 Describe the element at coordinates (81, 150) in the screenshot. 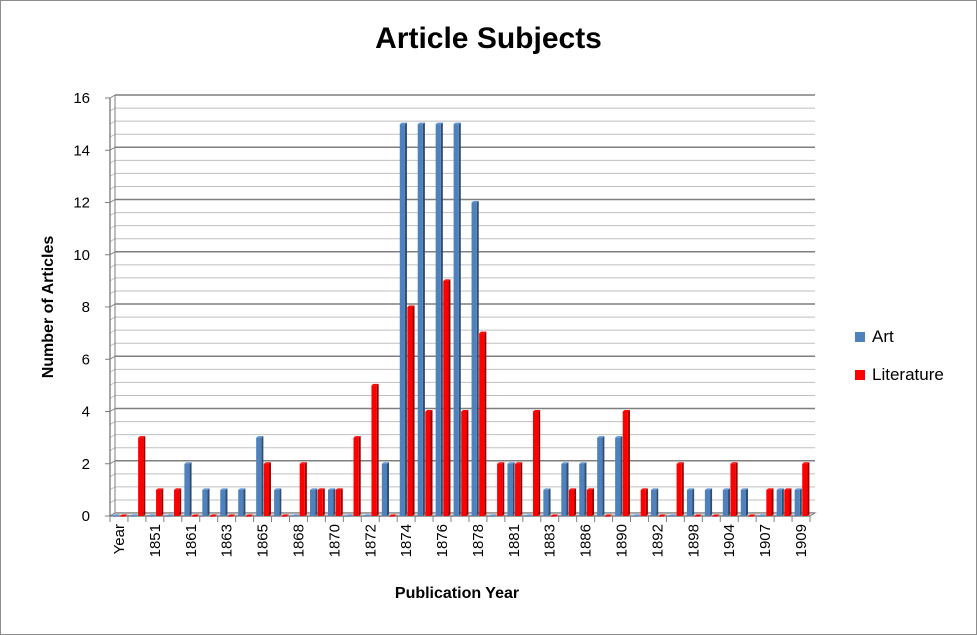

I see `y-tick-label: 14` at that location.